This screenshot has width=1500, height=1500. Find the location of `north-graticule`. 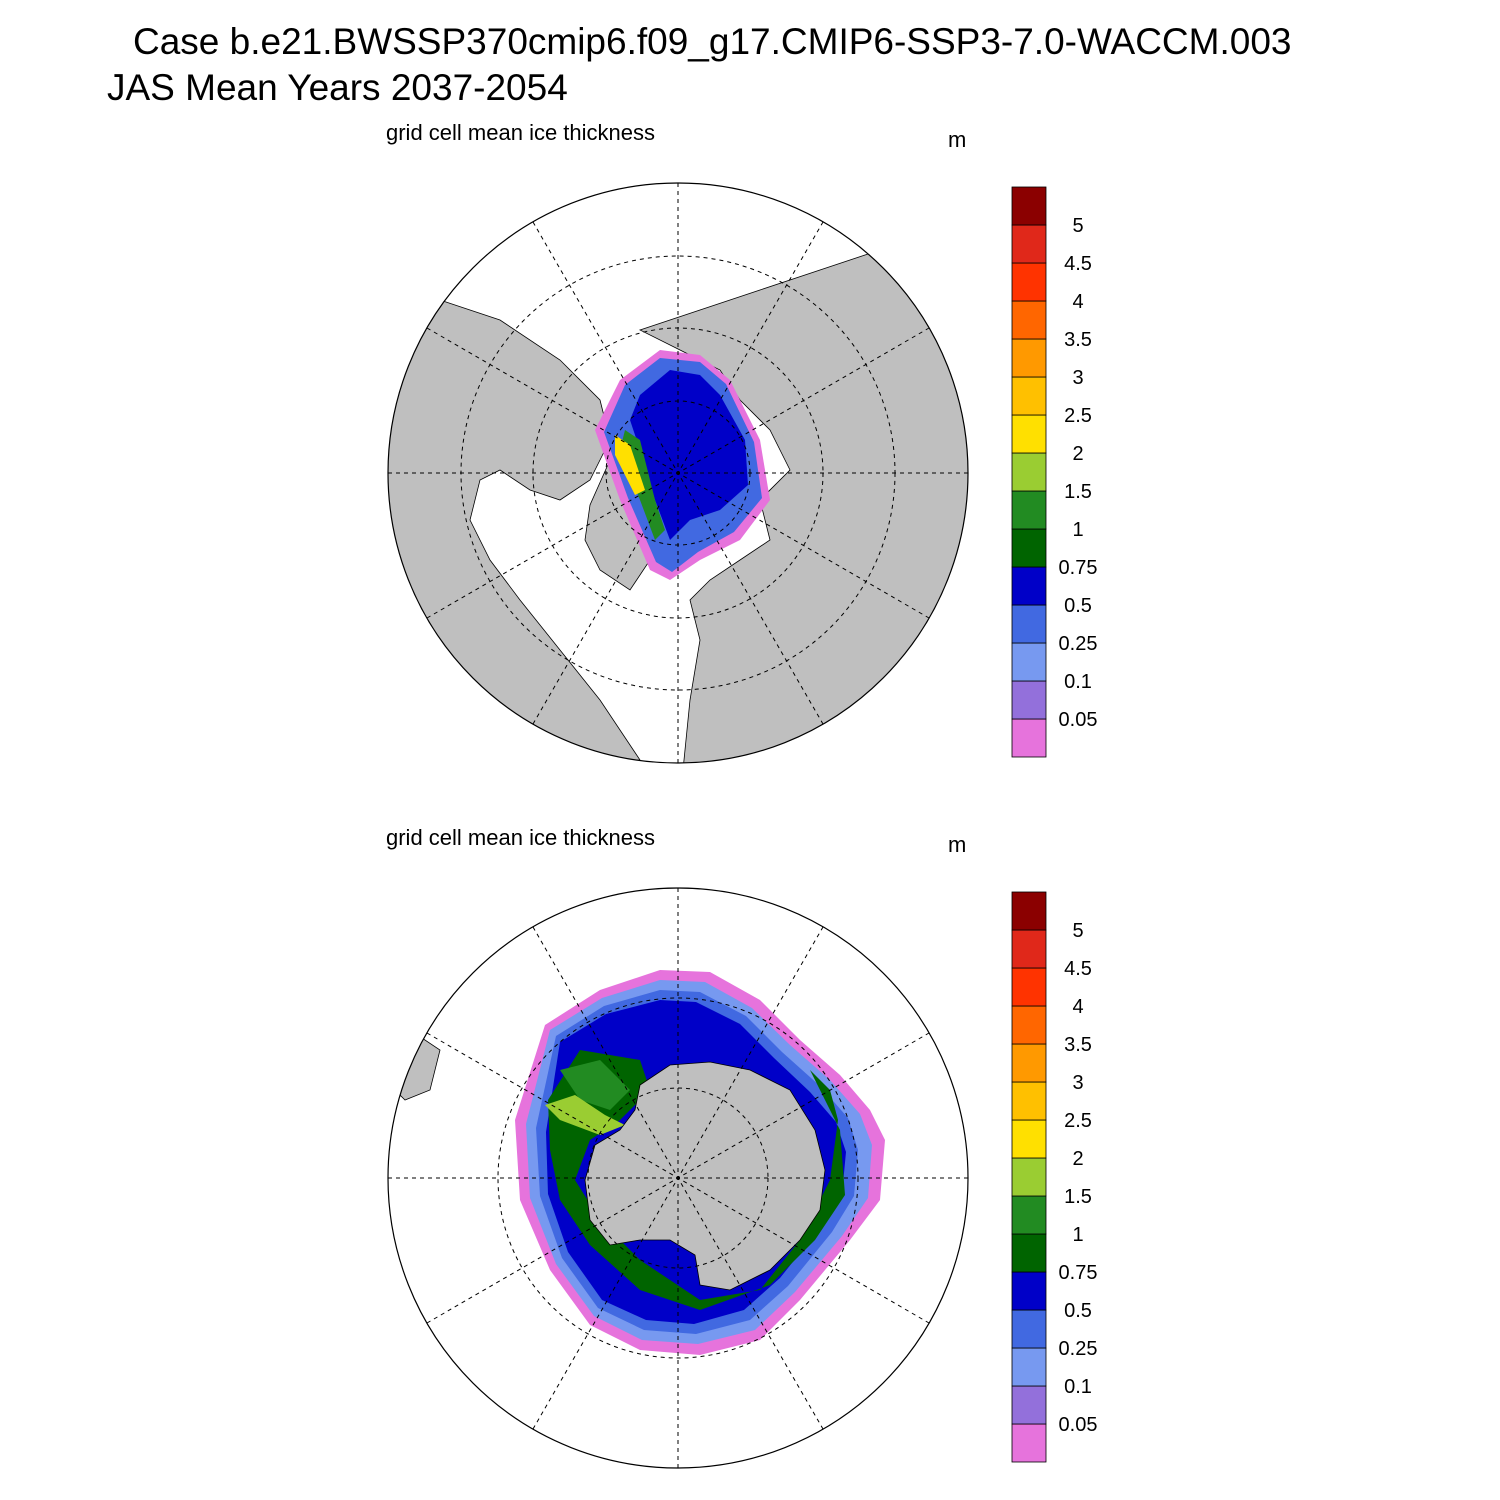

north-graticule is located at coordinates (678, 473).